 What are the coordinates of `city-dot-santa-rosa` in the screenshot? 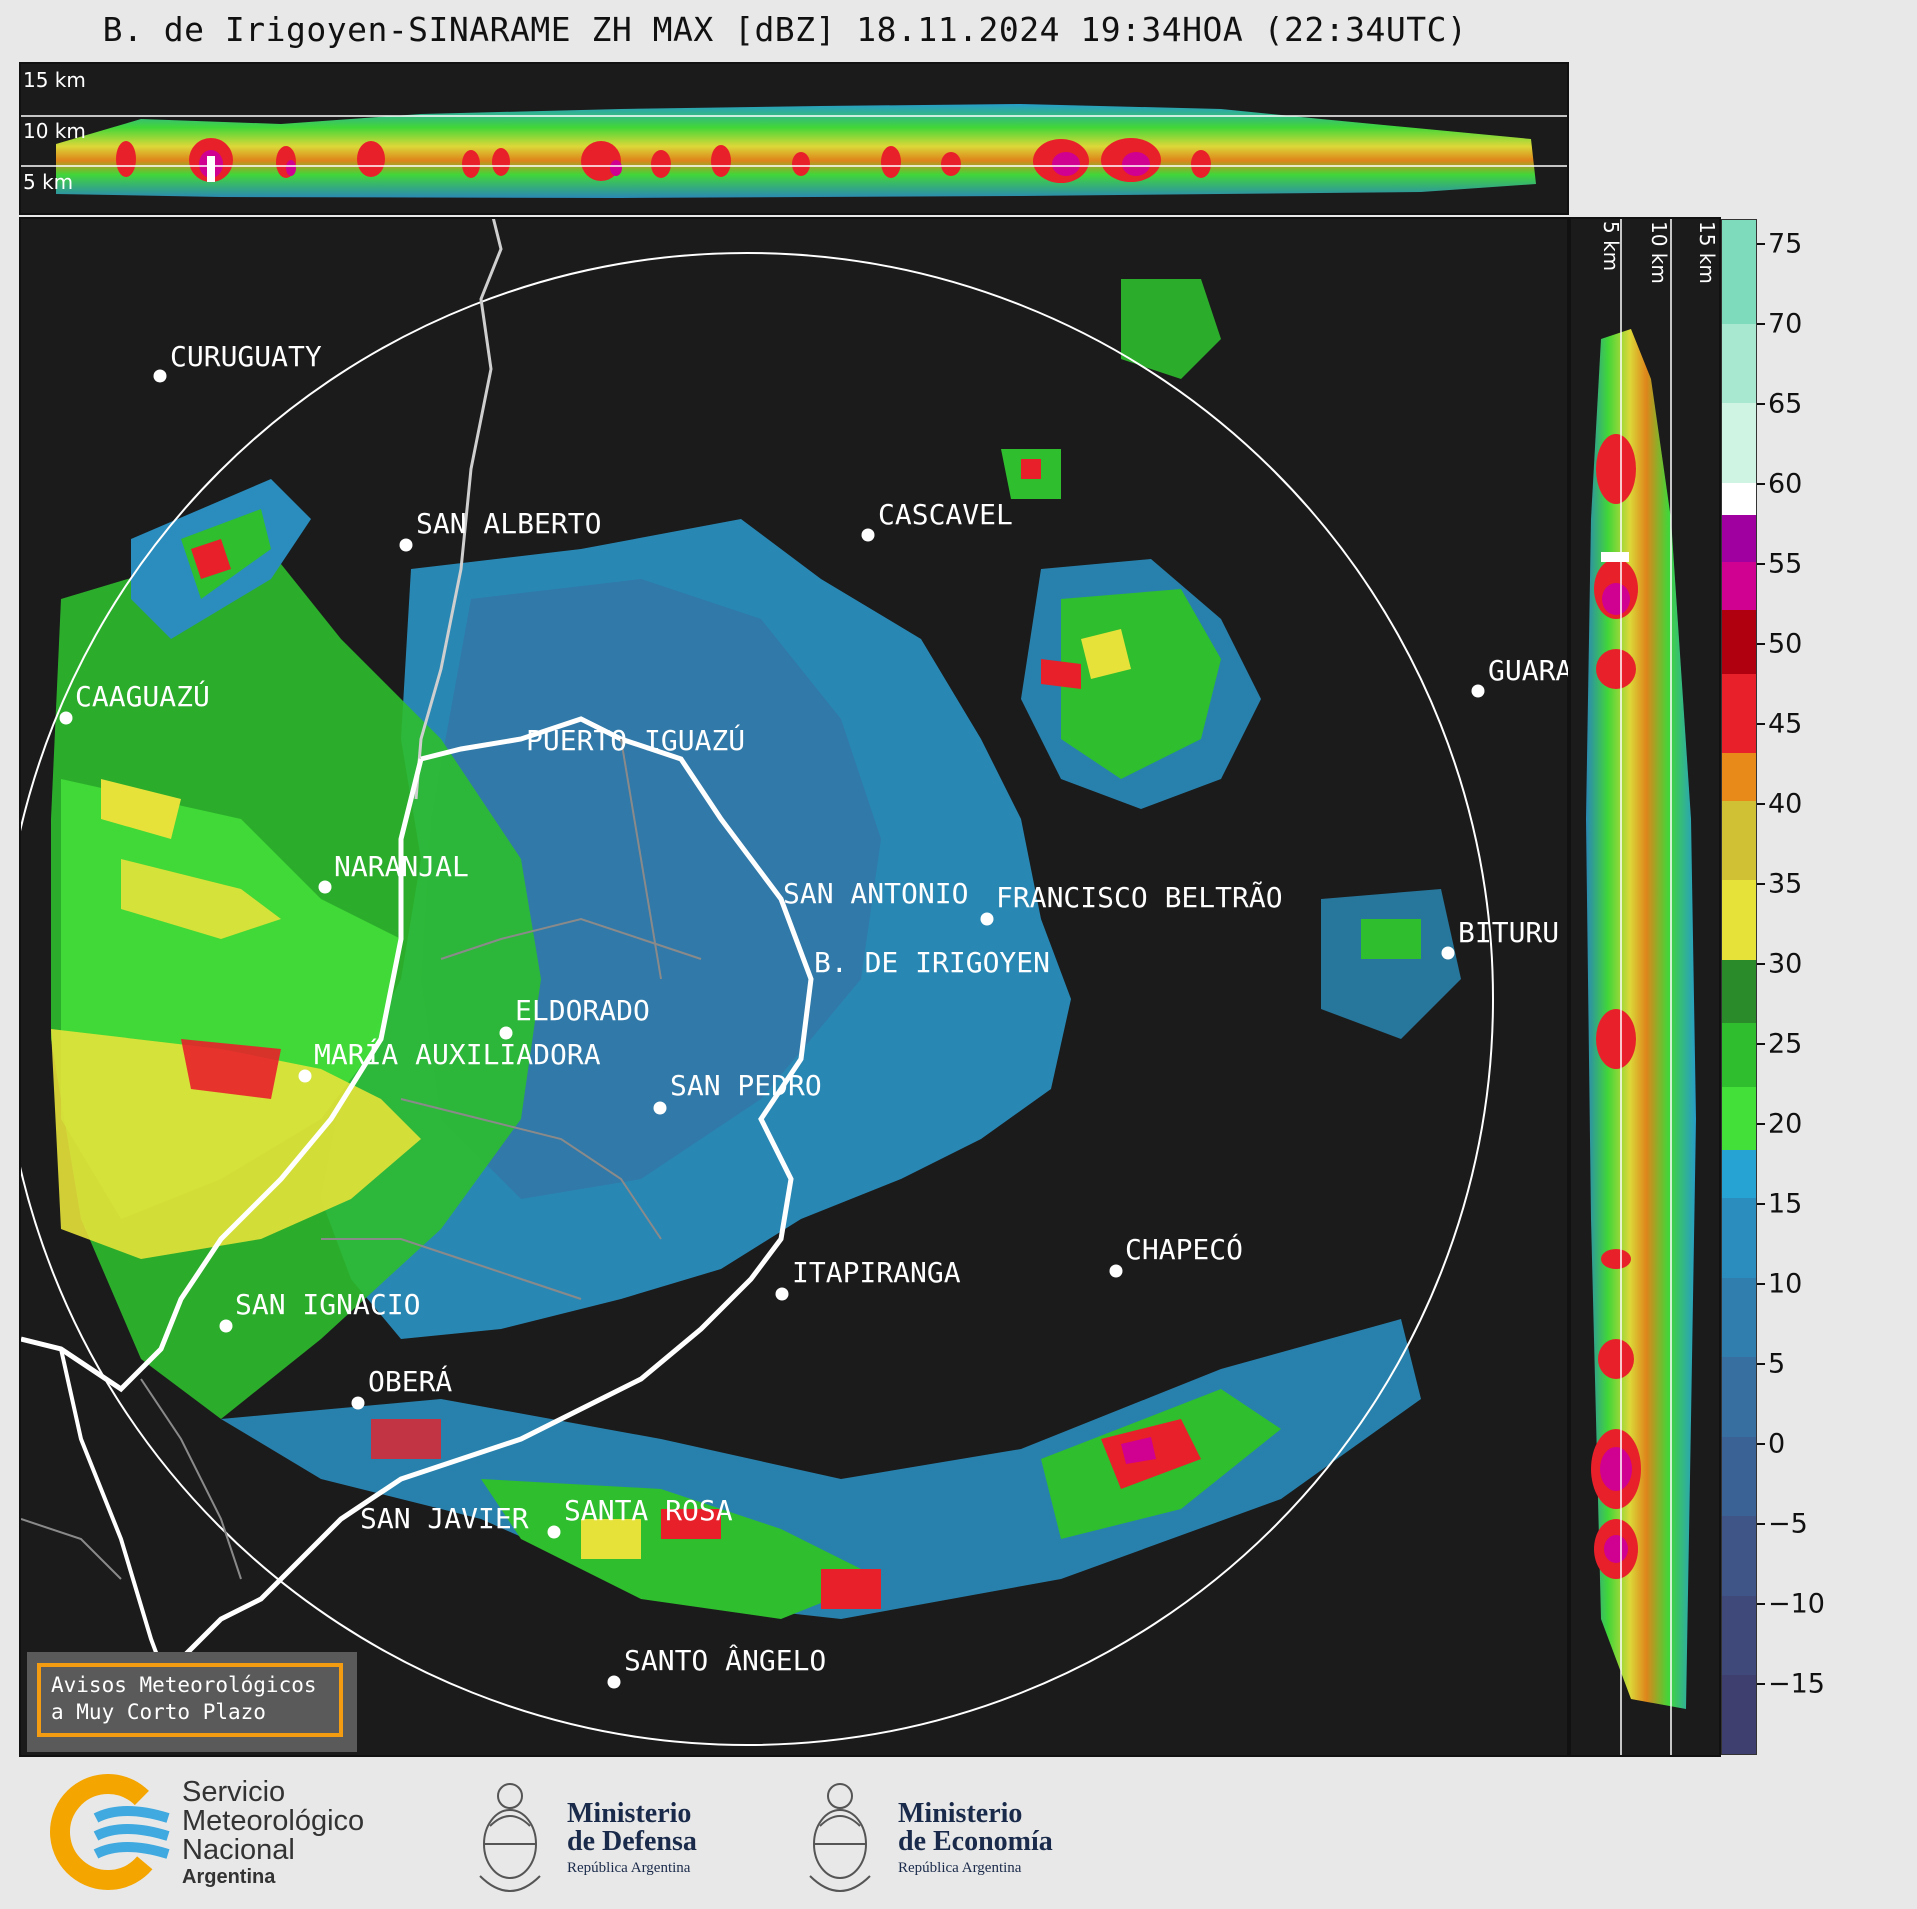 It's located at (554, 1532).